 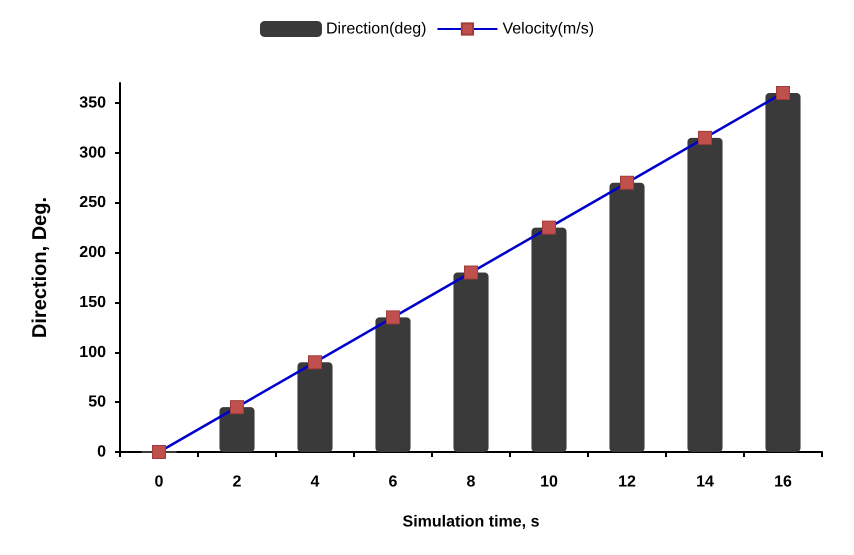 I want to click on y-tick-label: 0, so click(x=101, y=452).